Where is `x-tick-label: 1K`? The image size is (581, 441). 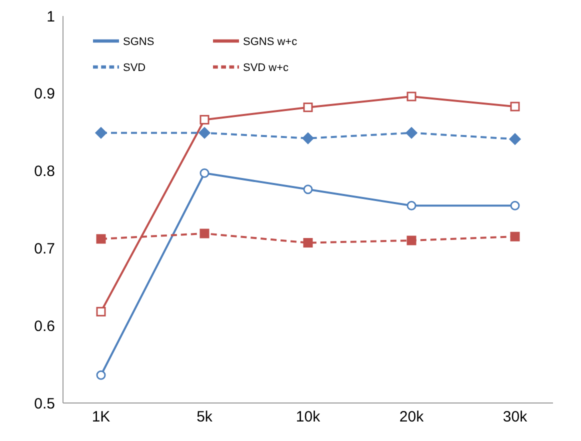
x-tick-label: 1K is located at coordinates (101, 417).